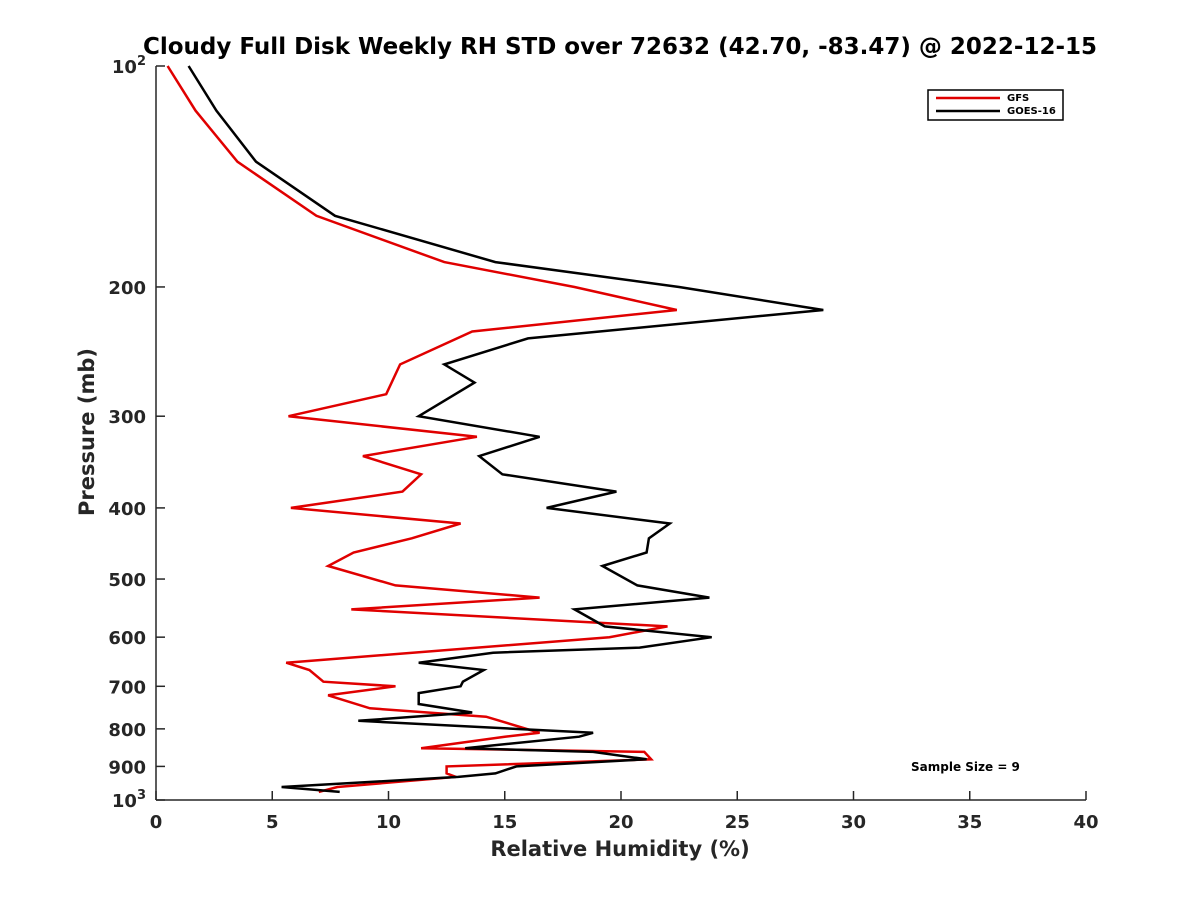 The image size is (1200, 900). I want to click on legend: GFS GOES-16, so click(995, 105).